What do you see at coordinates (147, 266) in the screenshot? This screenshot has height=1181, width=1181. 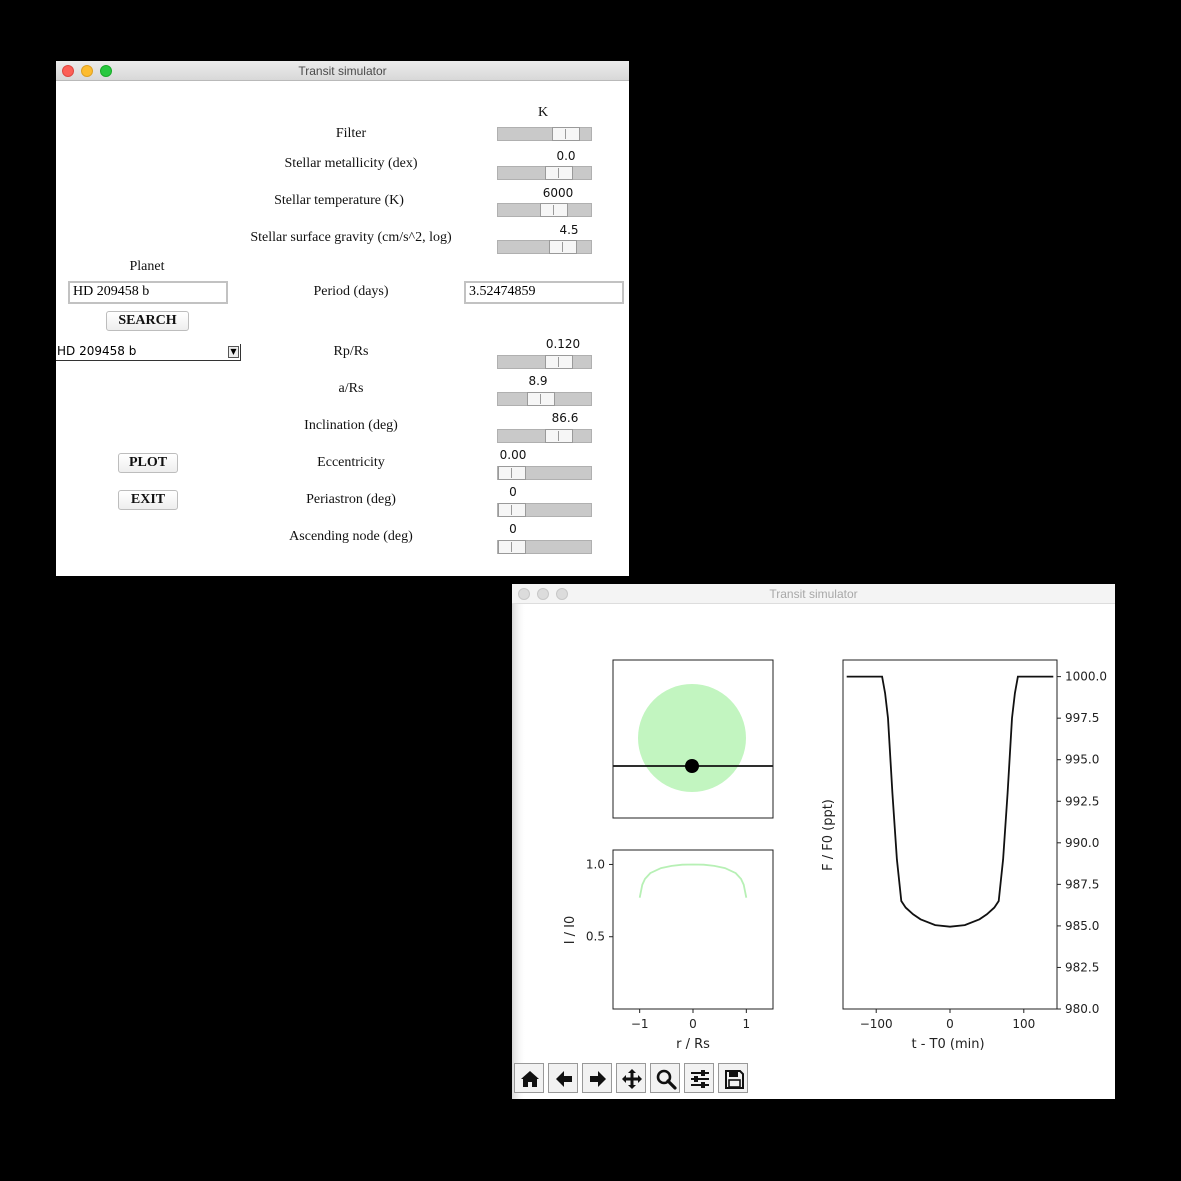 I see `planet-label: Planet` at bounding box center [147, 266].